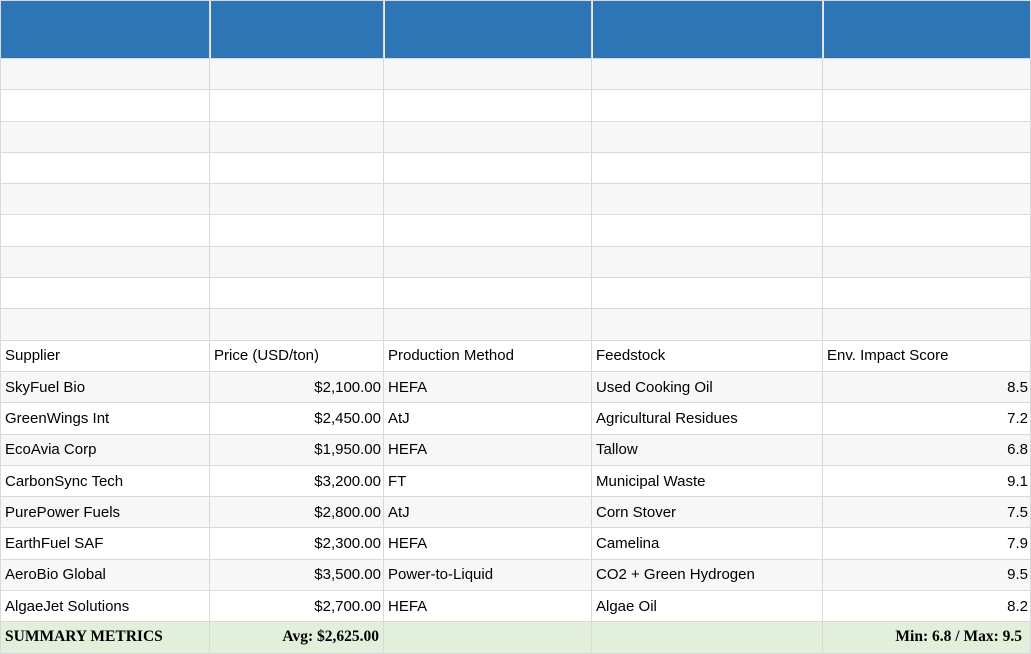 The width and height of the screenshot is (1031, 654). What do you see at coordinates (926, 543) in the screenshot?
I see `cell-score: 7.9` at bounding box center [926, 543].